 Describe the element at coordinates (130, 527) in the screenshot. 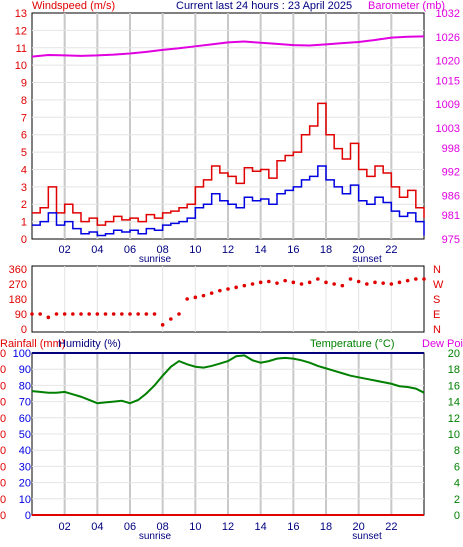

I see `temp-x-tick-label: 06` at that location.